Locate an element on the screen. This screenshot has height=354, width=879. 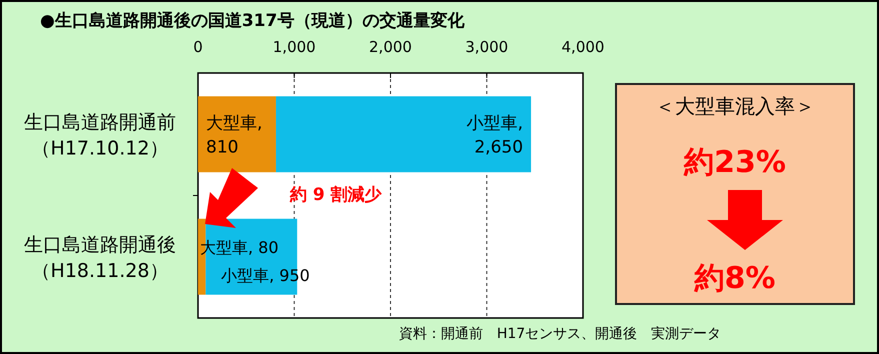
text: ＜大型車混入率＞ is located at coordinates (735, 106).